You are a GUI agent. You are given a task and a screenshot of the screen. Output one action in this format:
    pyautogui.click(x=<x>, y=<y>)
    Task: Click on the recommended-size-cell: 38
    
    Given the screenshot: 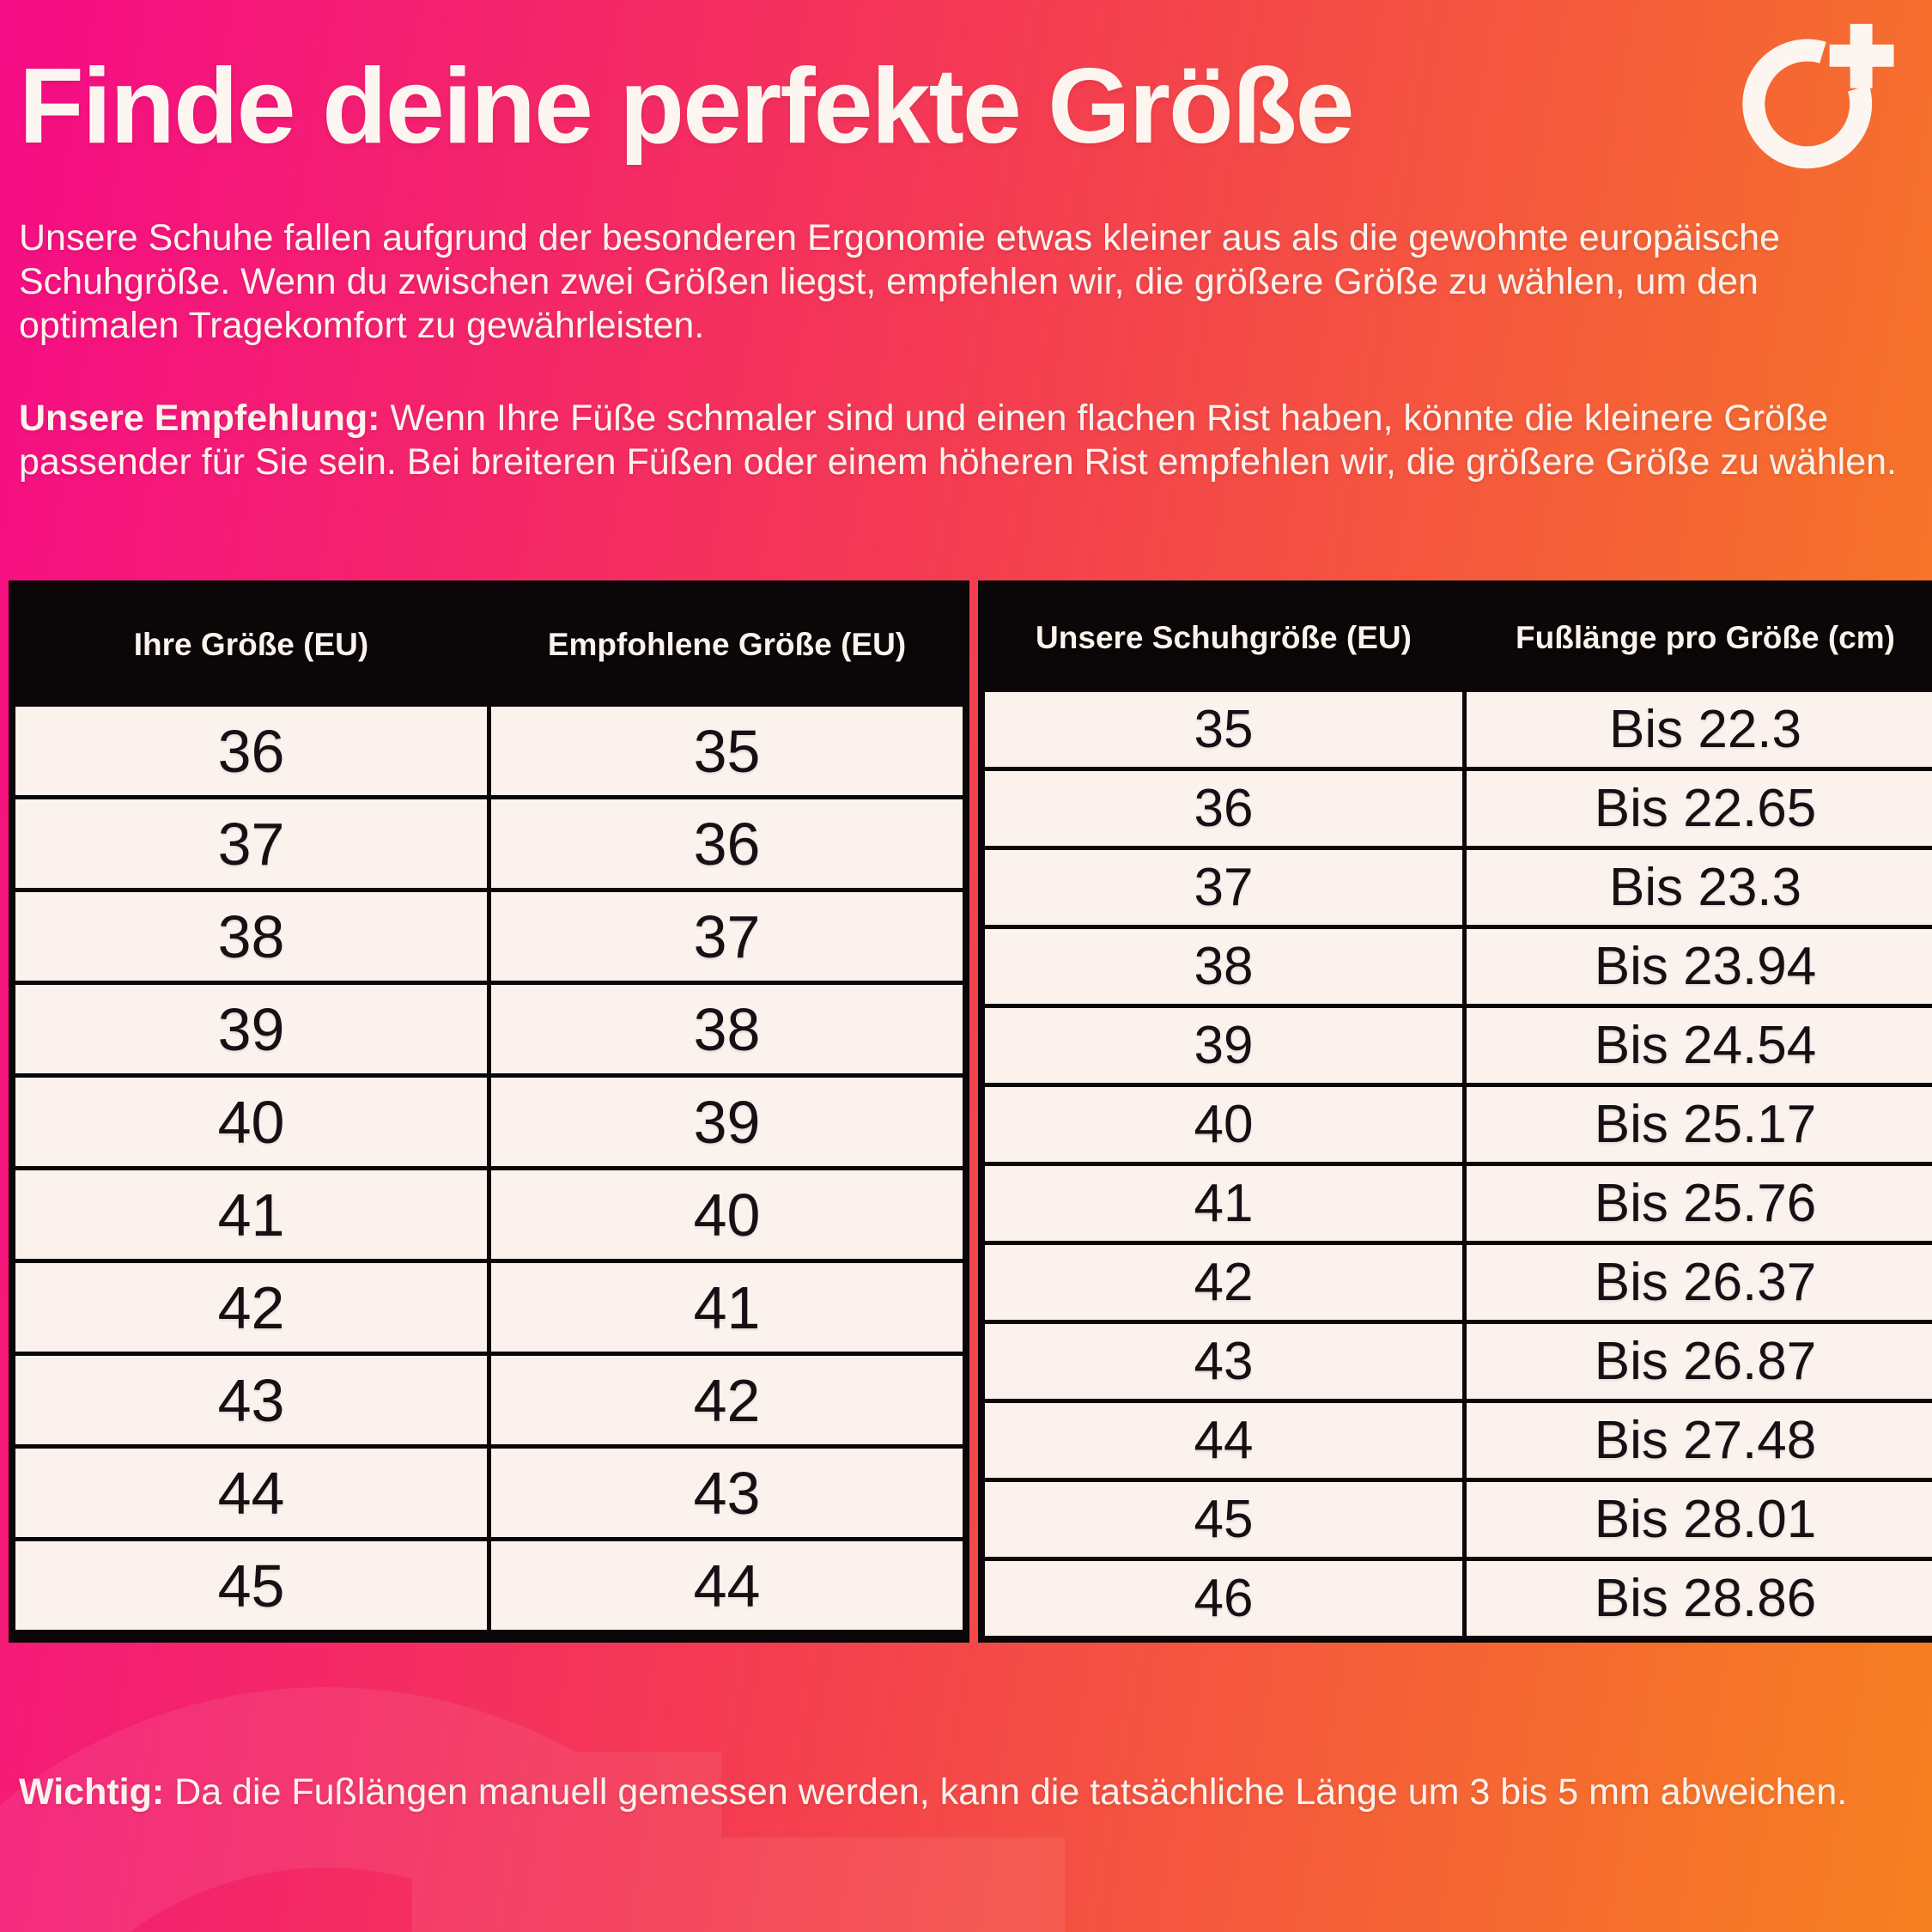 What is the action you would take?
    pyautogui.click(x=727, y=1029)
    